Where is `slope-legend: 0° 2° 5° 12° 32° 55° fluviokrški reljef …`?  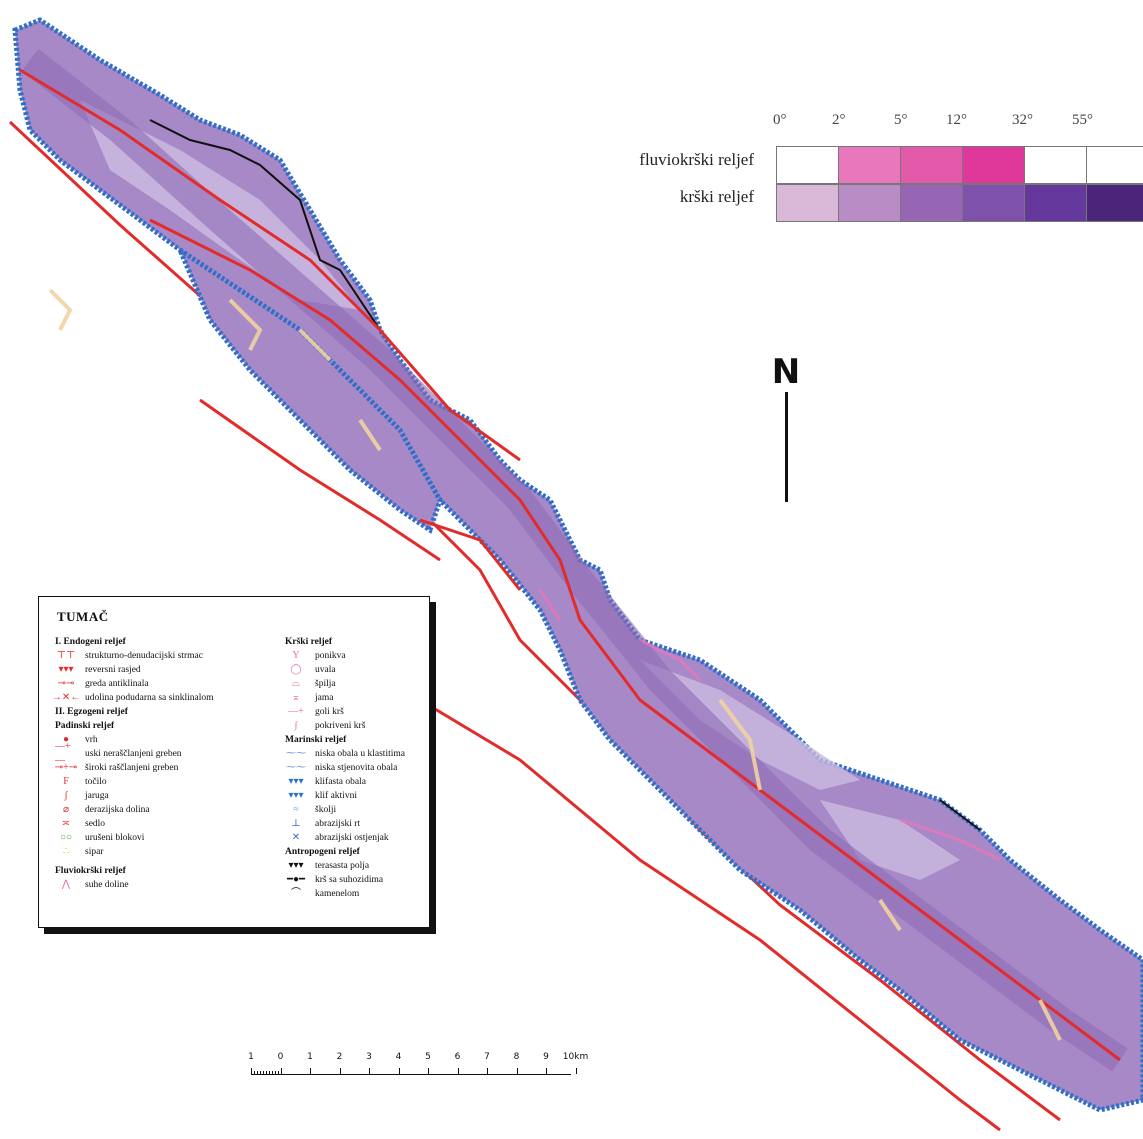 slope-legend: 0° 2° 5° 12° 32° 55° fluviokrški reljef … is located at coordinates (866, 187).